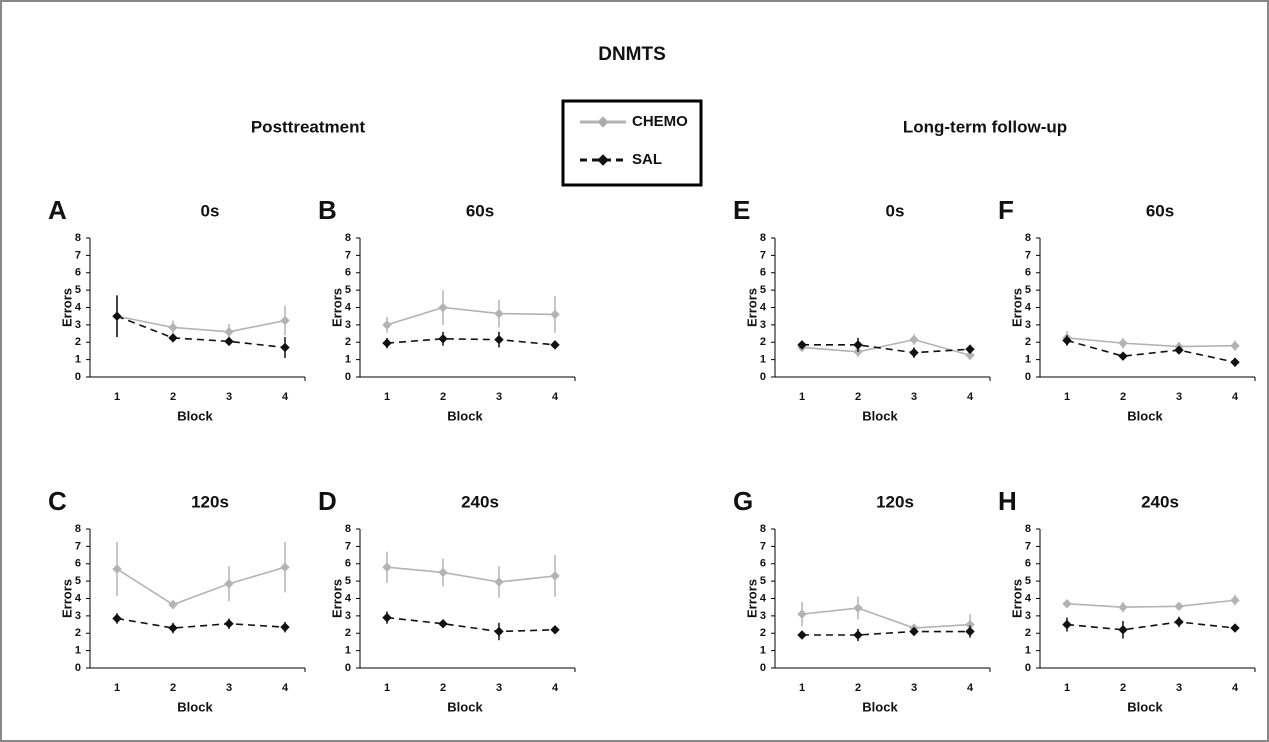 The image size is (1269, 742). Describe the element at coordinates (57, 501) in the screenshot. I see `panel-letter: C` at that location.